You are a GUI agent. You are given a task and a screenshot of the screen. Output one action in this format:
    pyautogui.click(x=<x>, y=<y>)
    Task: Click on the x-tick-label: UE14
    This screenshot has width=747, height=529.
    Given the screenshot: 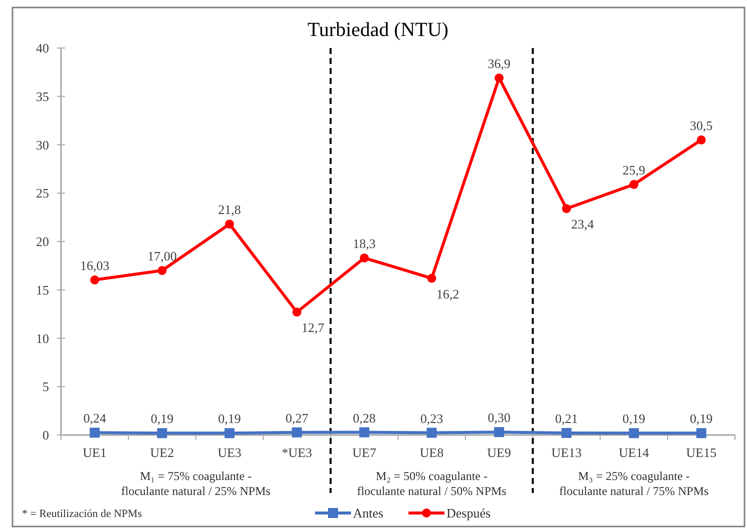 What is the action you would take?
    pyautogui.click(x=634, y=452)
    